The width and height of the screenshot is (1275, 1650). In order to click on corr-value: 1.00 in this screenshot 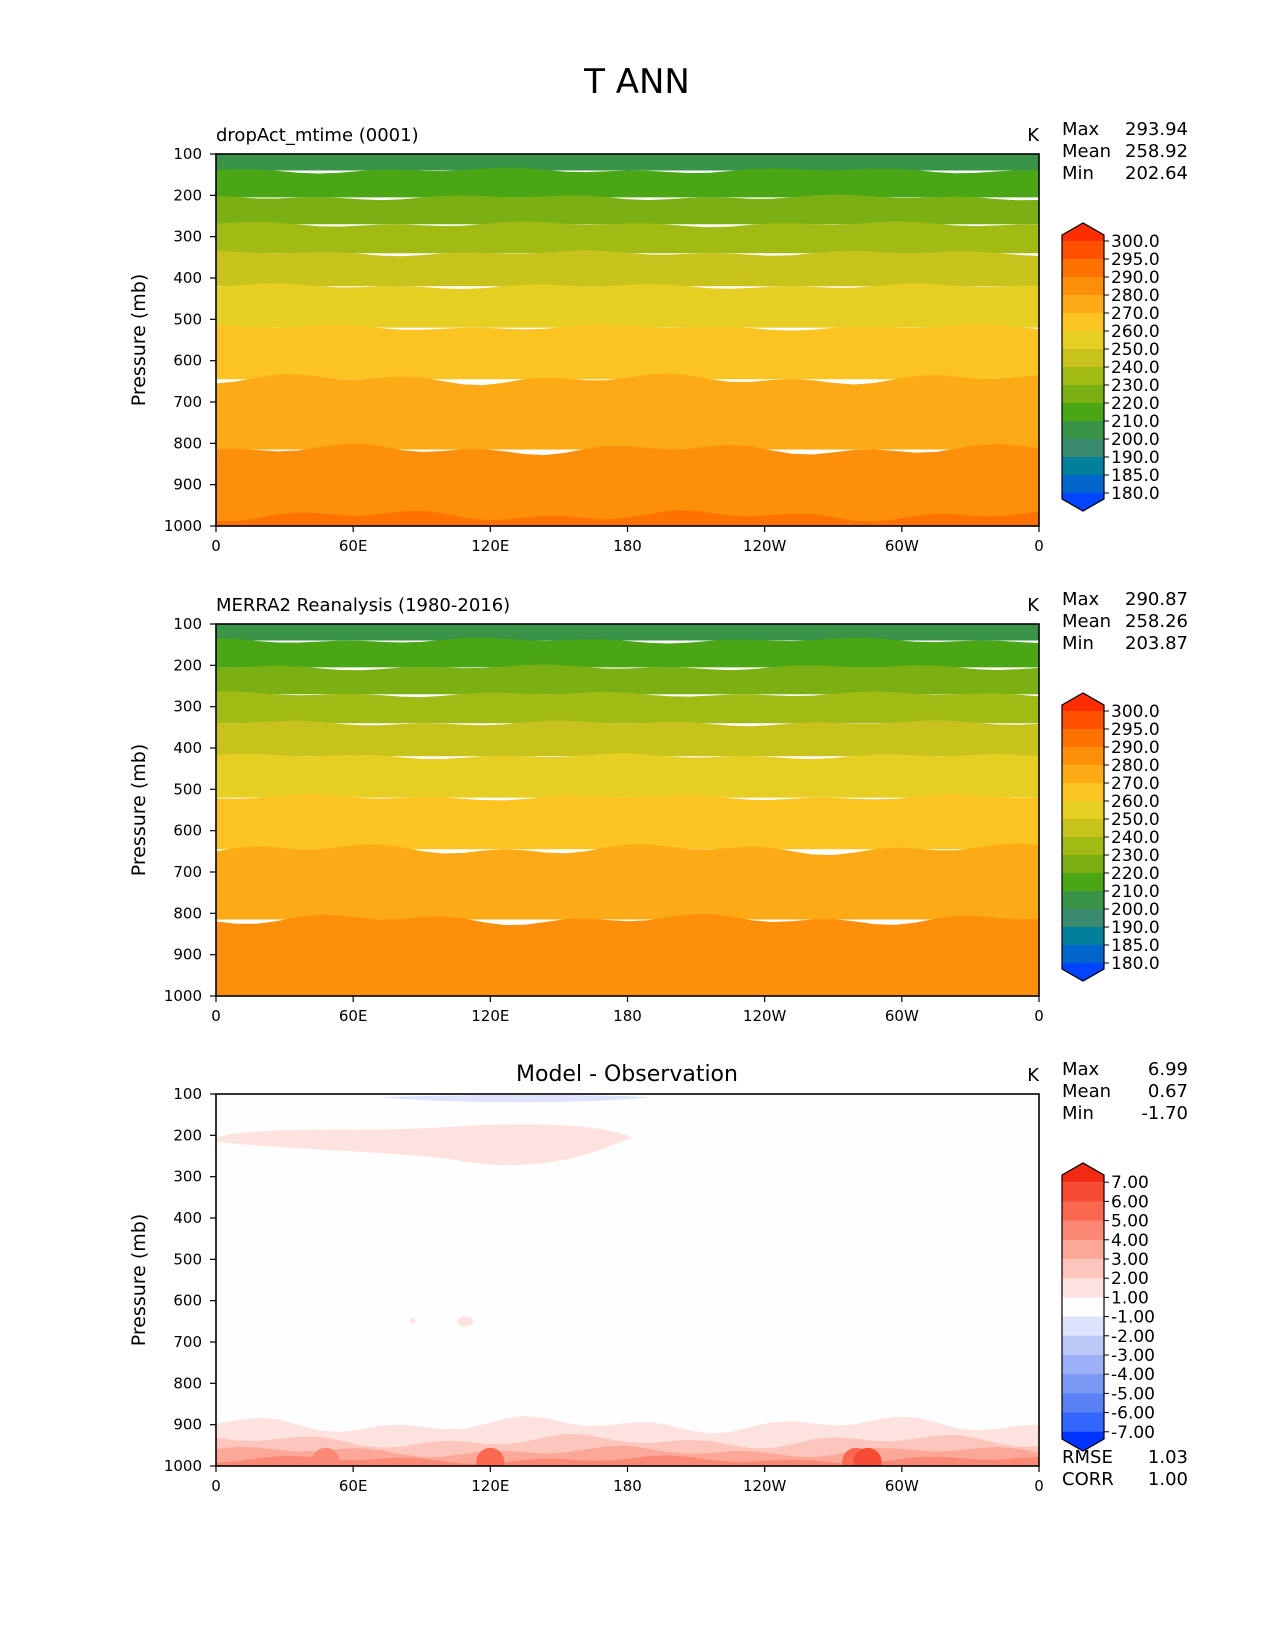, I will do `click(1168, 1479)`.